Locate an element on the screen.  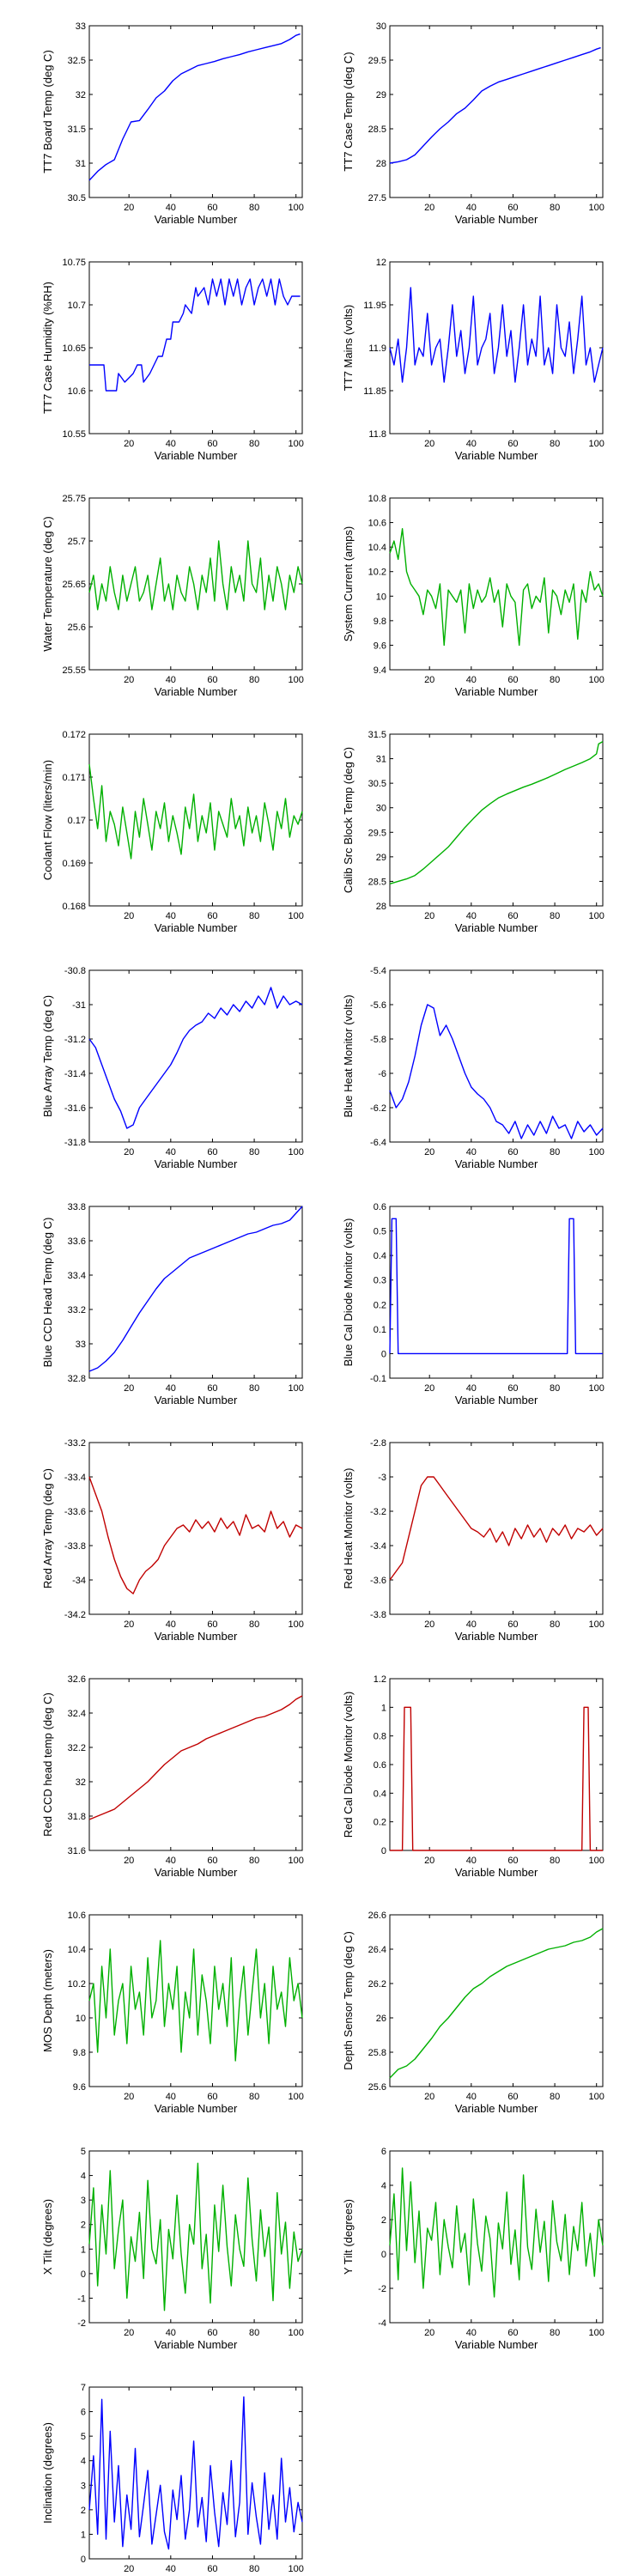
y-tick-label: -31.6 is located at coordinates (75, 1108).